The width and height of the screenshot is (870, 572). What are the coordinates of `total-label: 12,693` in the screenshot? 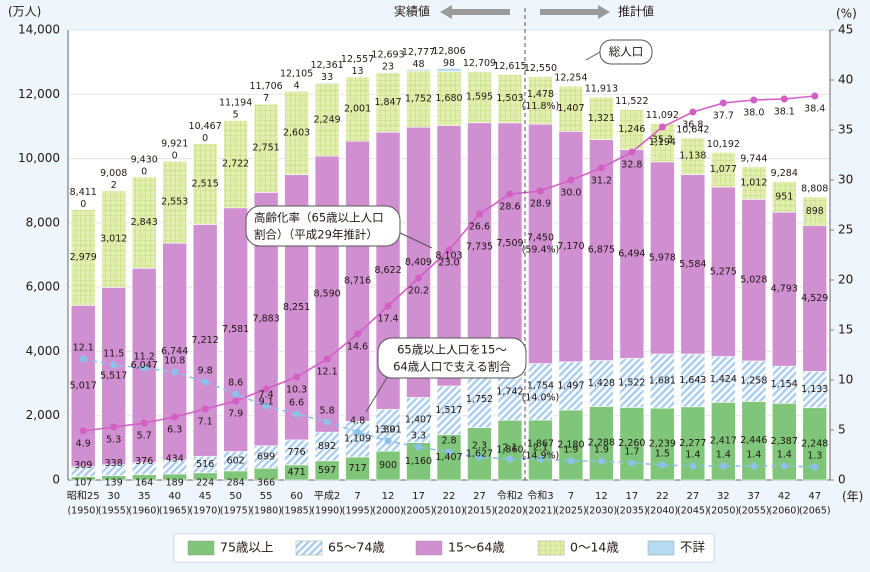 It's located at (387, 55).